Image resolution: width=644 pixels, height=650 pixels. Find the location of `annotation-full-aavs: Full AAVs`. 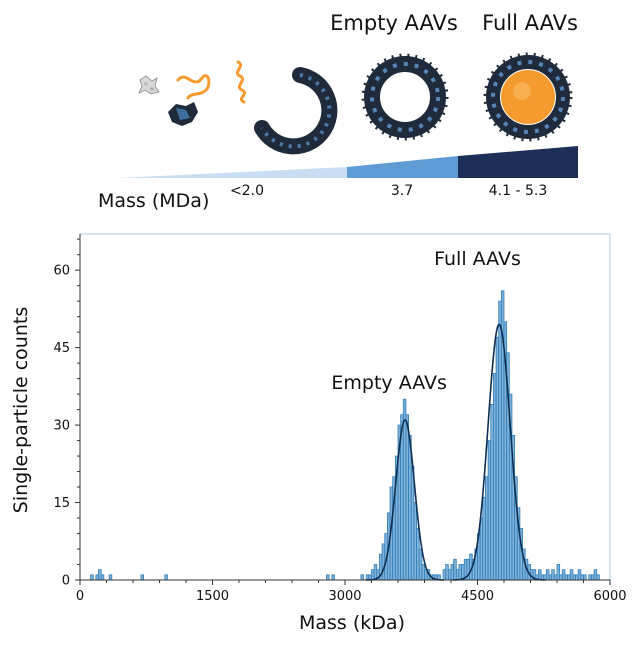

annotation-full-aavs: Full AAVs is located at coordinates (477, 259).